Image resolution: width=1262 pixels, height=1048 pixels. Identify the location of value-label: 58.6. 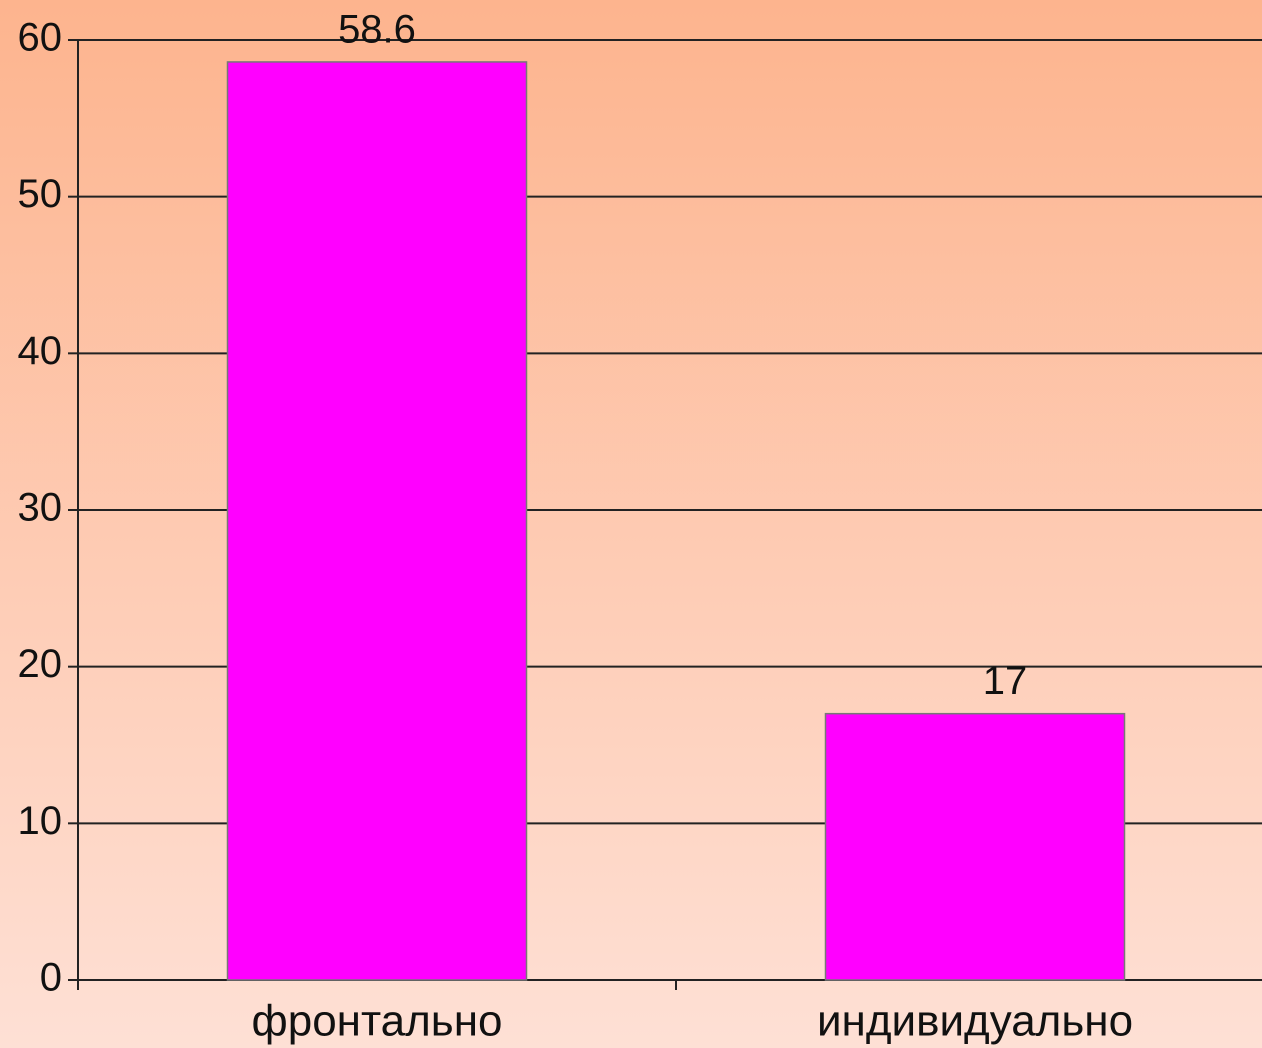
(377, 29).